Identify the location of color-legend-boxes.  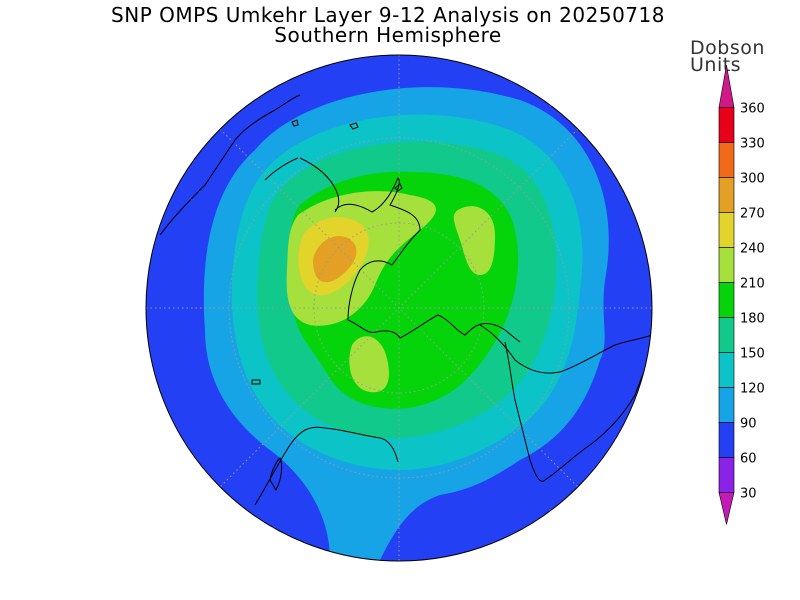
(726, 294).